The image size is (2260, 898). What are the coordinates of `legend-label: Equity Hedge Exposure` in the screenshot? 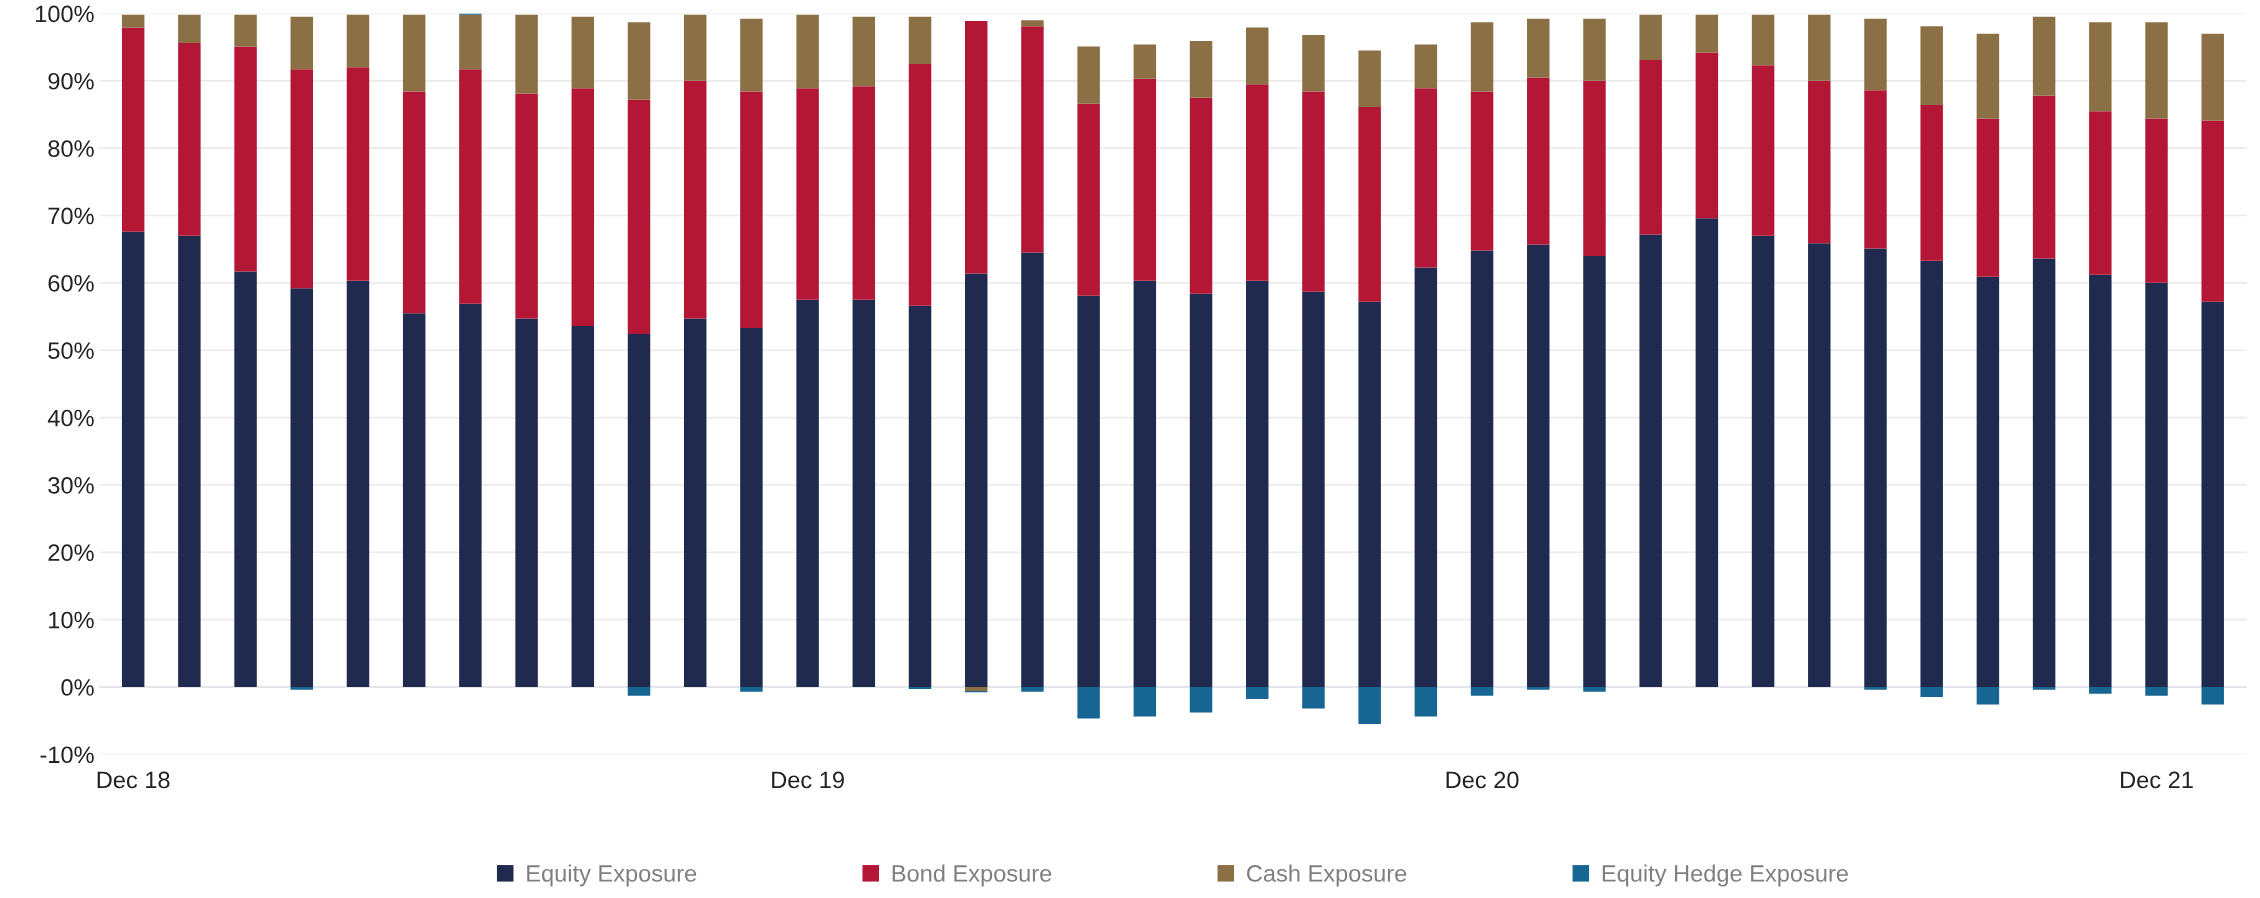 It's located at (1725, 875).